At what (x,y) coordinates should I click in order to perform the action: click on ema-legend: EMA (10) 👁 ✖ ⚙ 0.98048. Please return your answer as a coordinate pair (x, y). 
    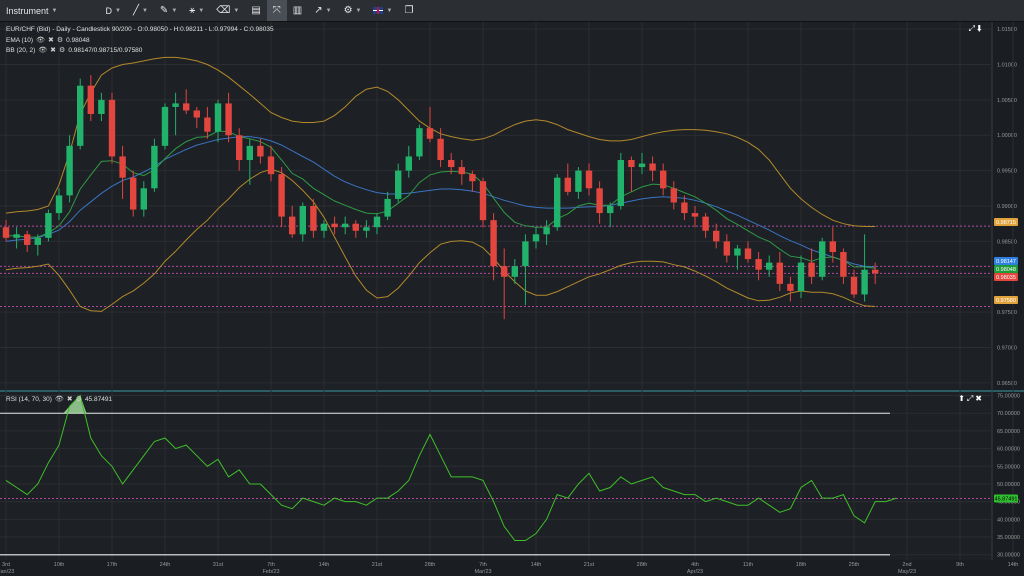
    Looking at the image, I should click on (48, 40).